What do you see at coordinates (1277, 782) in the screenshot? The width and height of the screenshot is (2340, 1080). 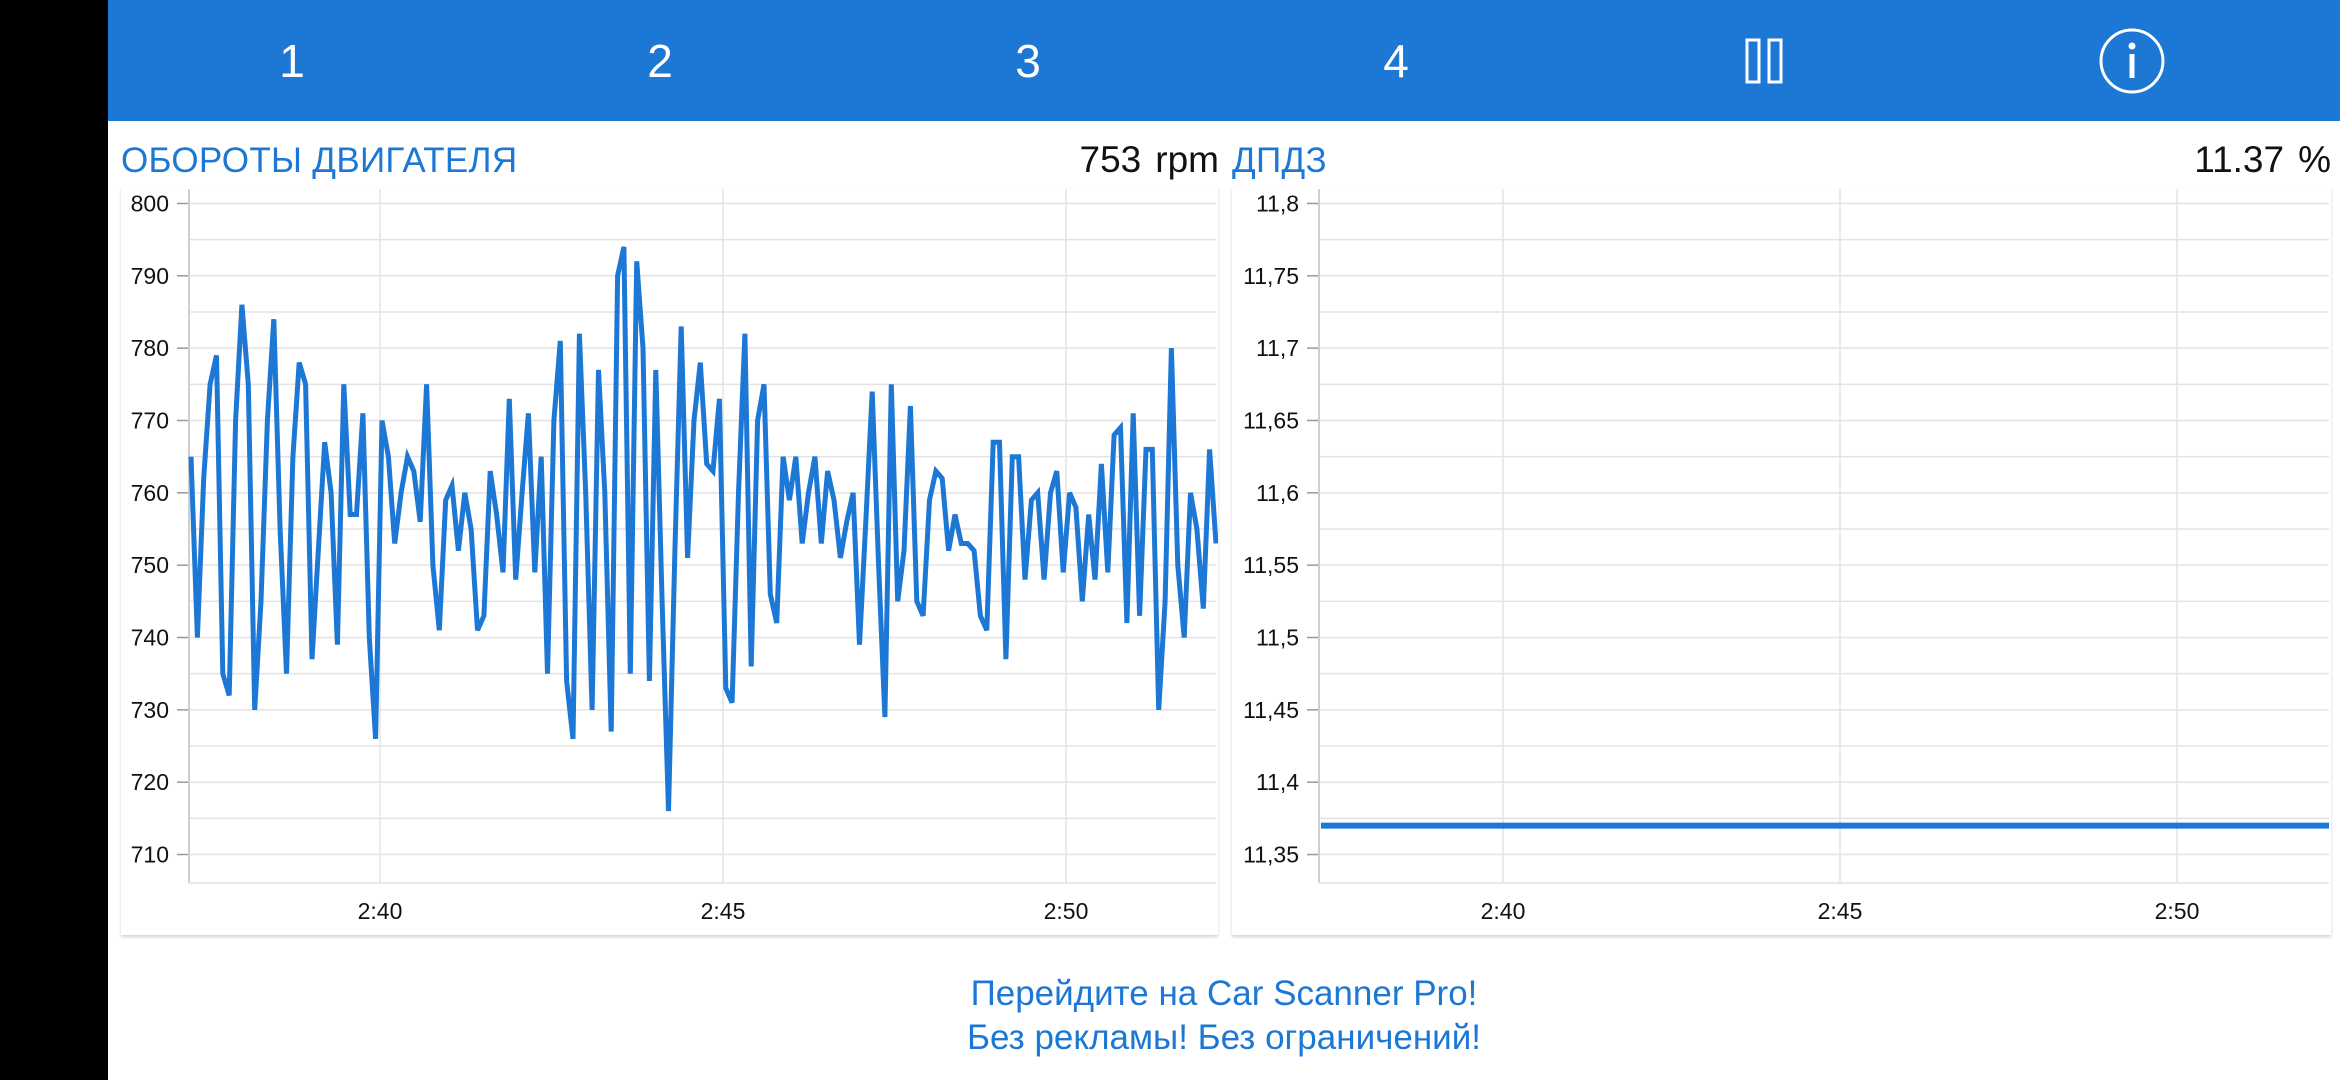 I see `y-tick-label: 11,4` at bounding box center [1277, 782].